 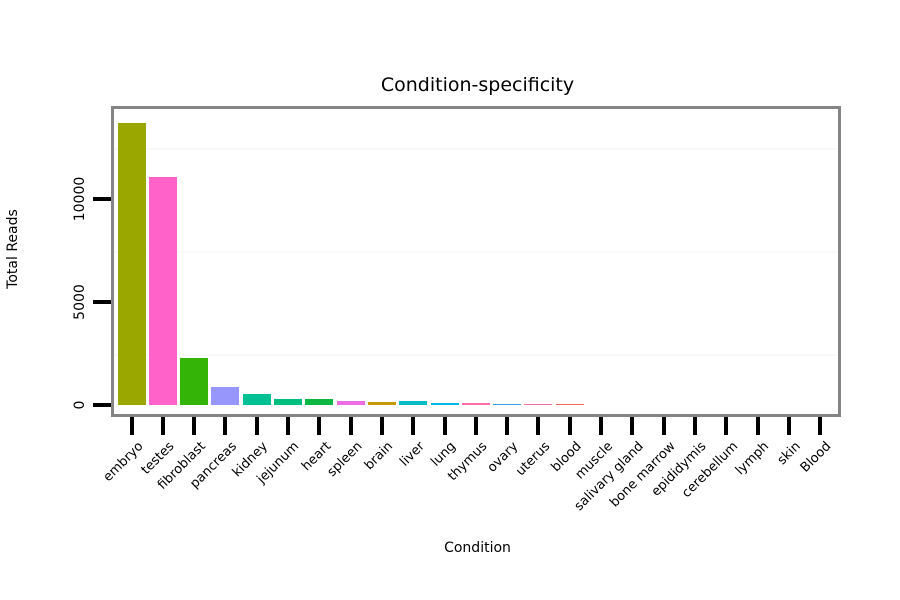 What do you see at coordinates (412, 454) in the screenshot?
I see `x-tick-label: liver` at bounding box center [412, 454].